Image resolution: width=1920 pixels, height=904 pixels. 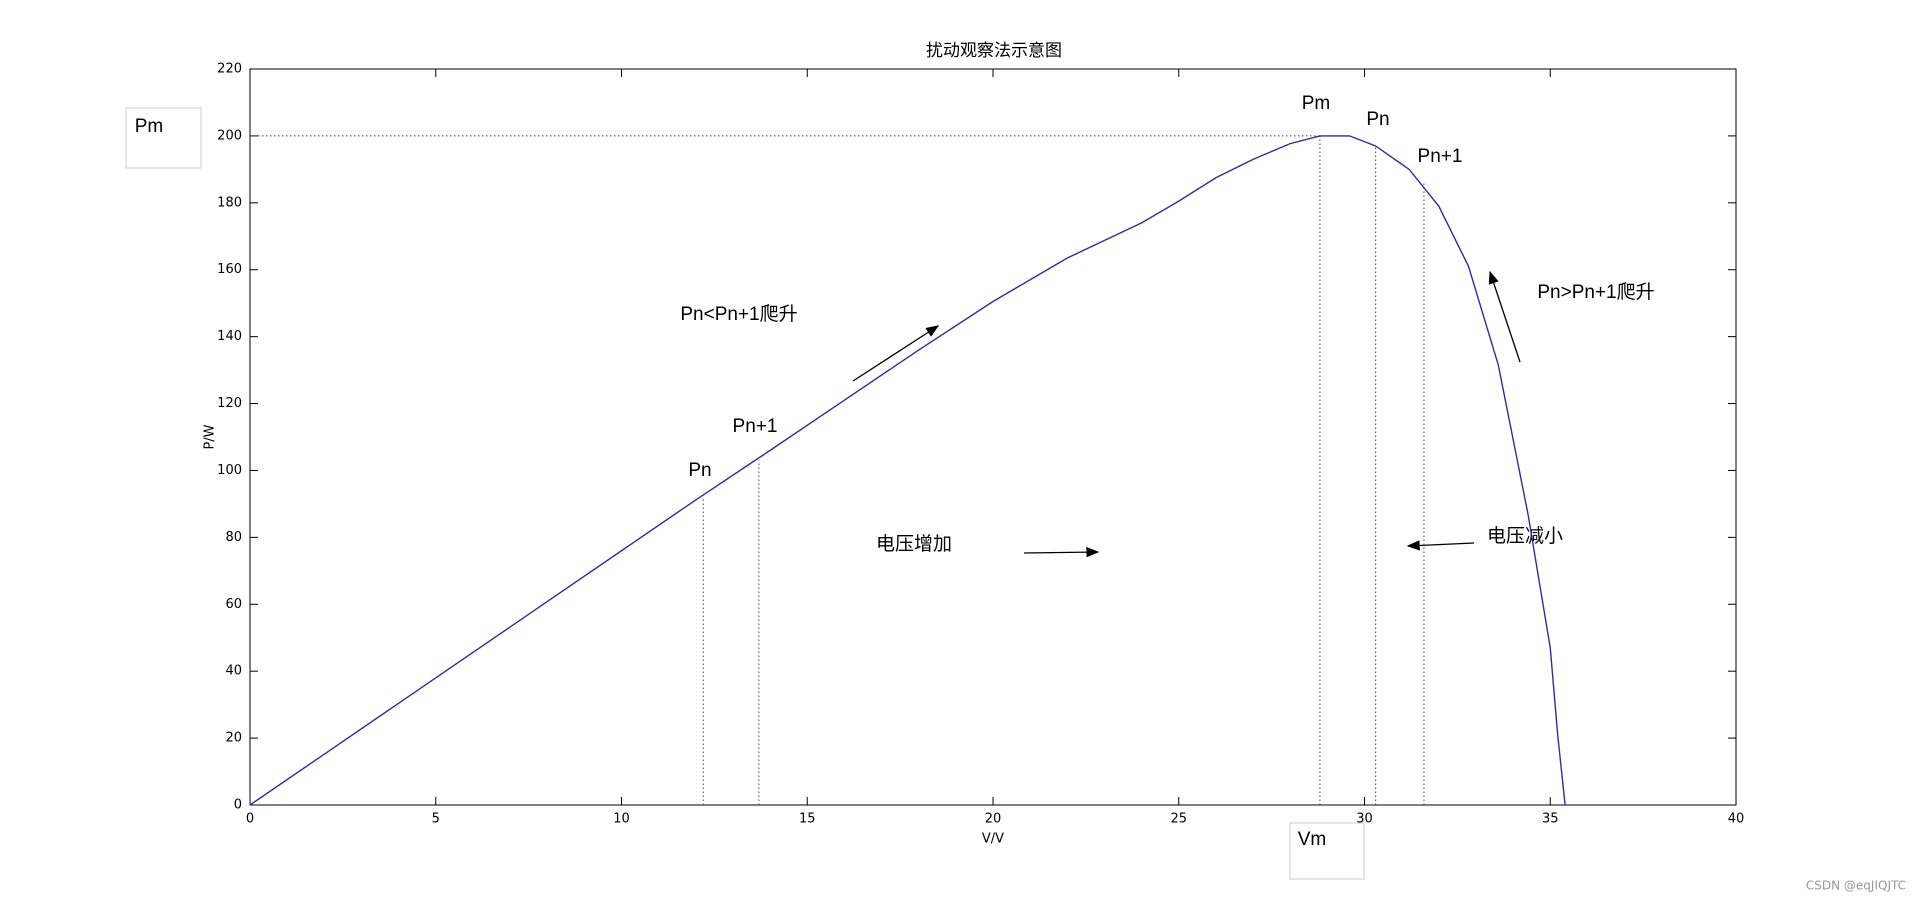 I want to click on y-tick-label: 0, so click(x=238, y=805).